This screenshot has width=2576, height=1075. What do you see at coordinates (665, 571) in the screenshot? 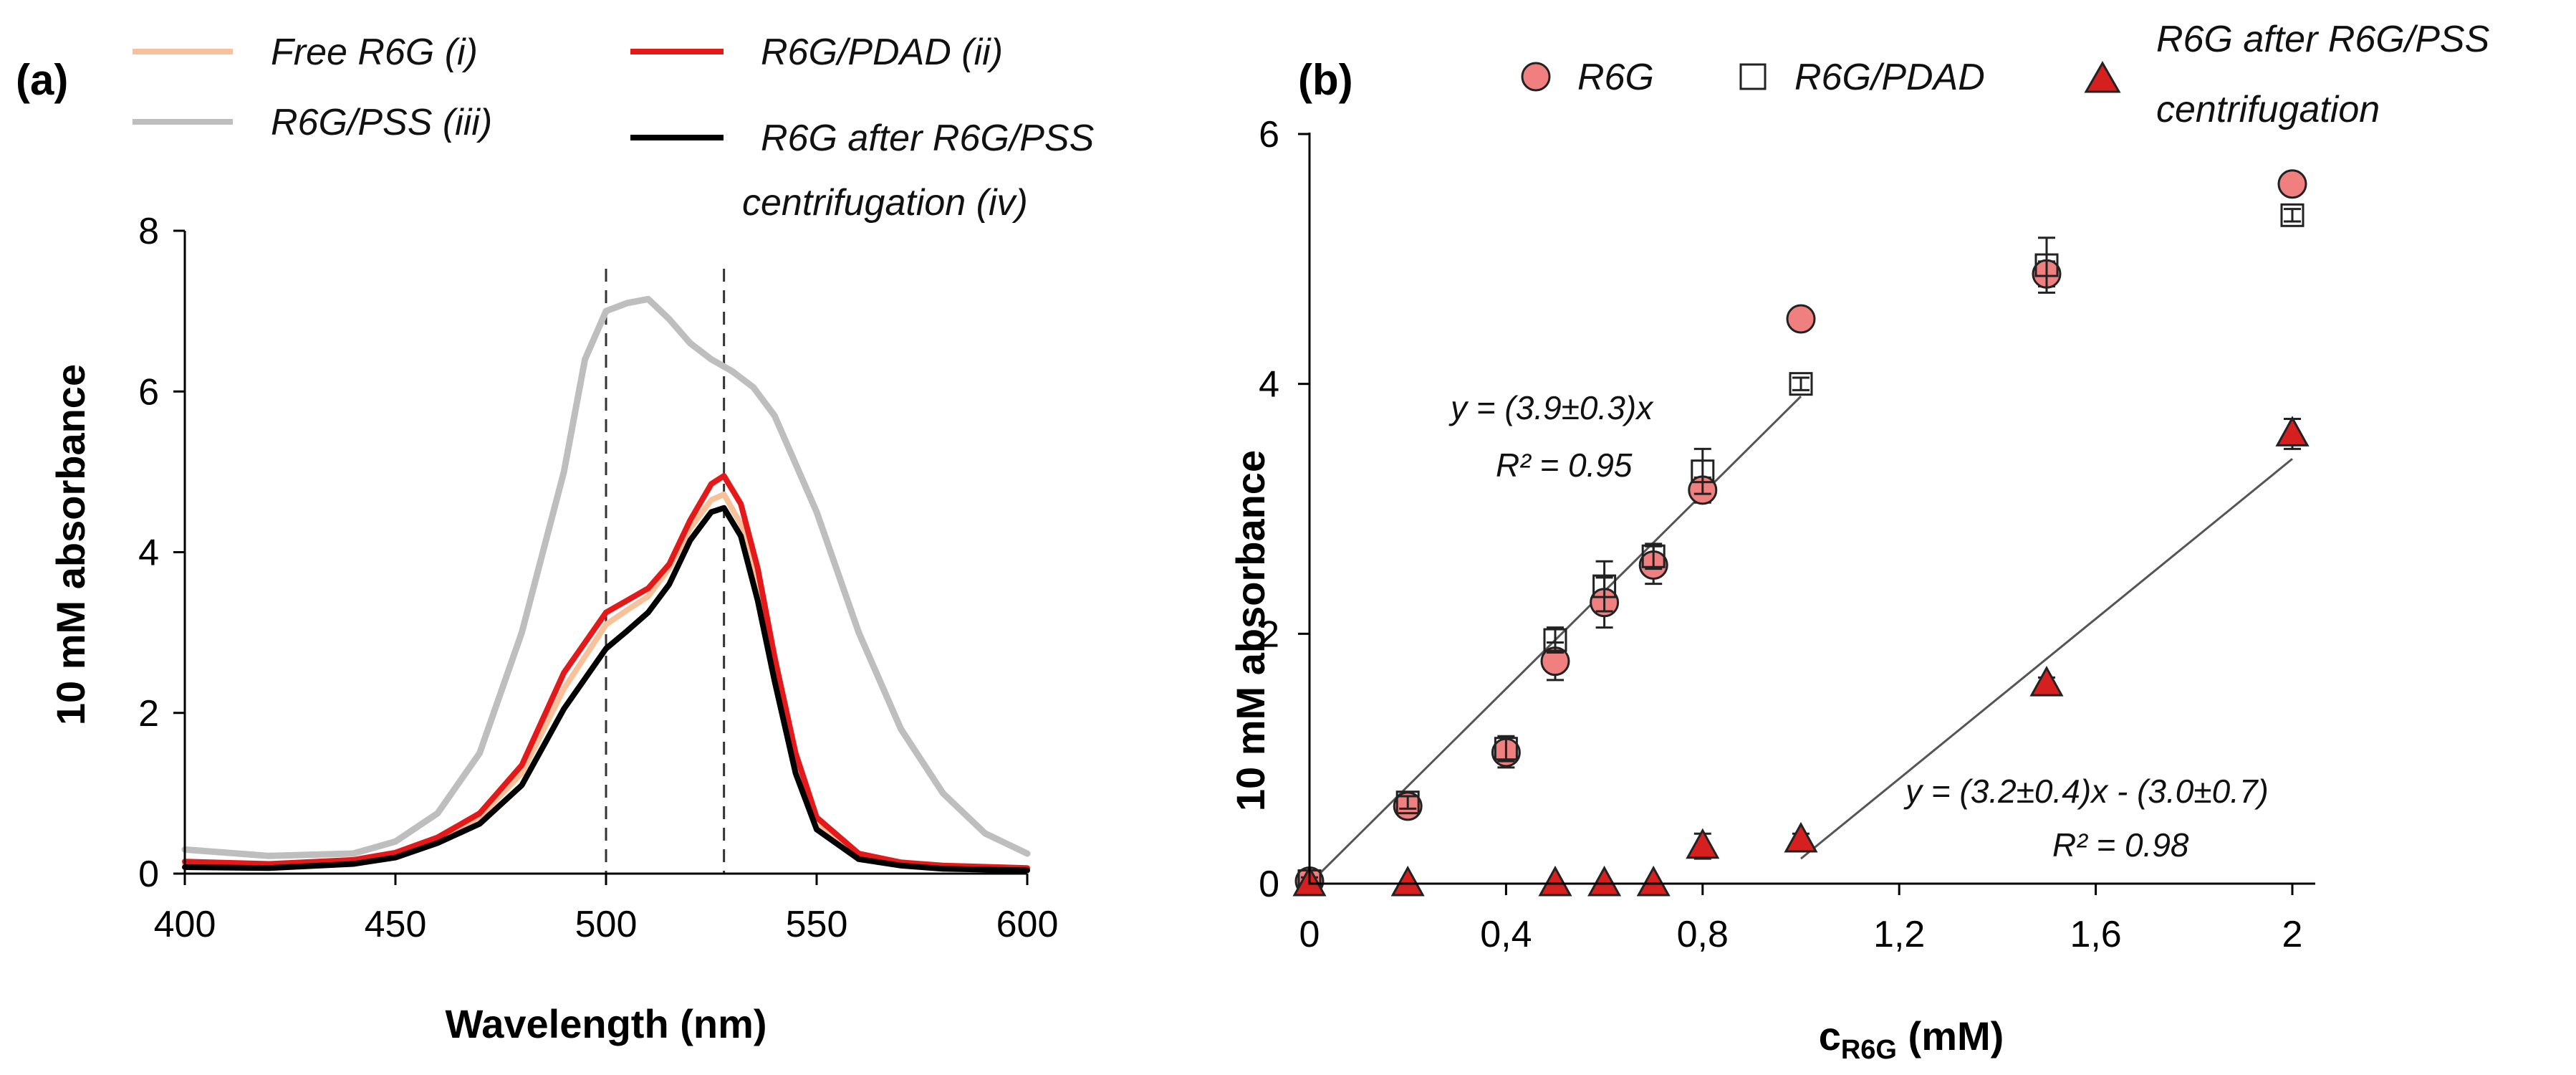
I see `panel-a-reference-lines` at bounding box center [665, 571].